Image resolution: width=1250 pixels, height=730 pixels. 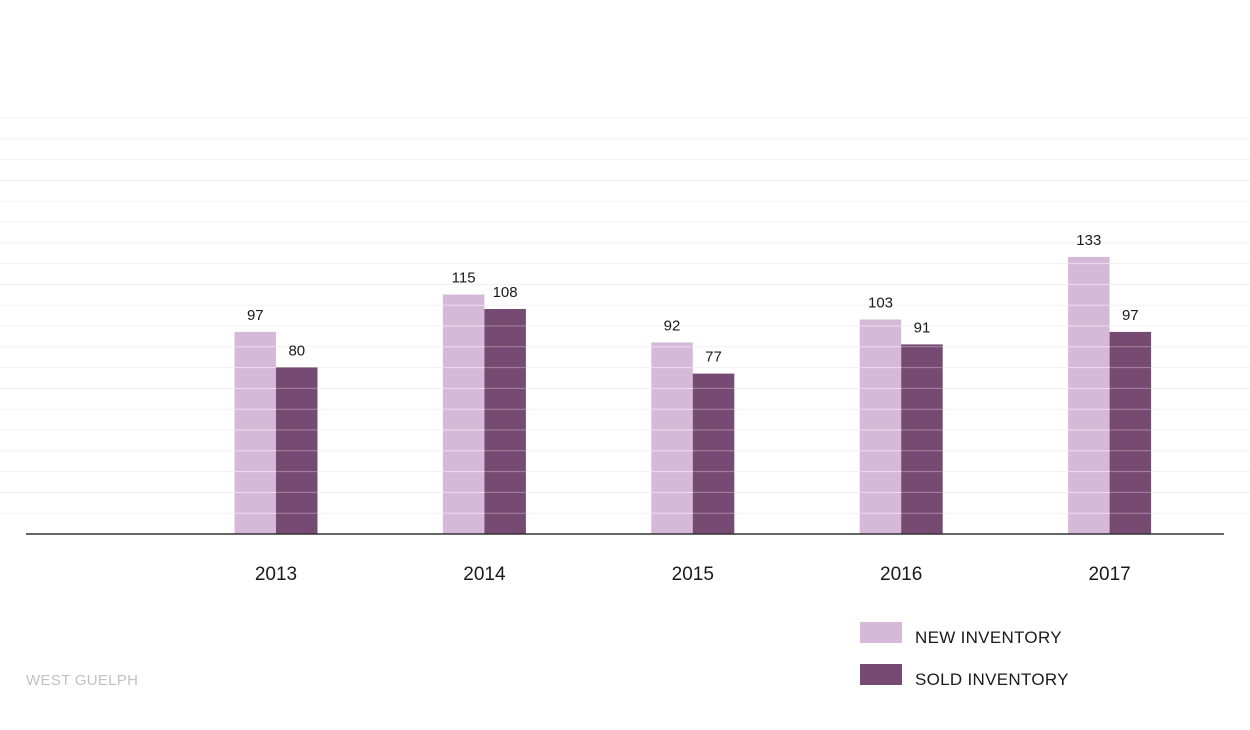 I want to click on data-label-new-2013: 97, so click(x=255, y=315).